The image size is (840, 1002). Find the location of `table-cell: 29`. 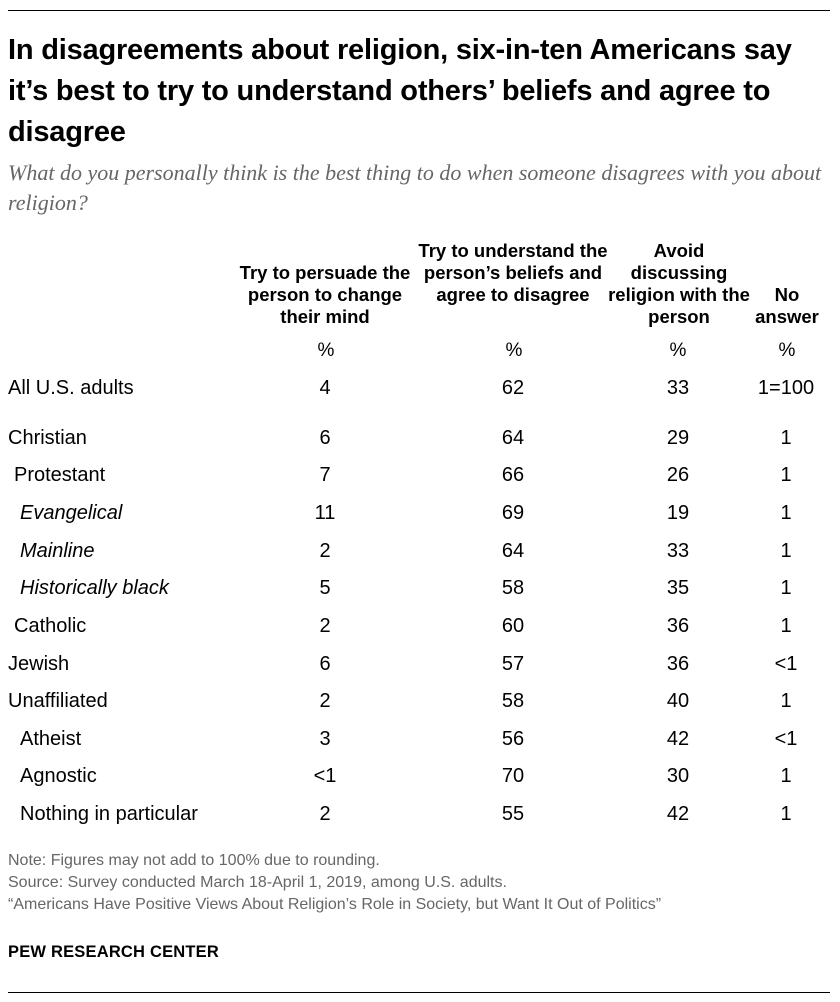

table-cell: 29 is located at coordinates (678, 438).